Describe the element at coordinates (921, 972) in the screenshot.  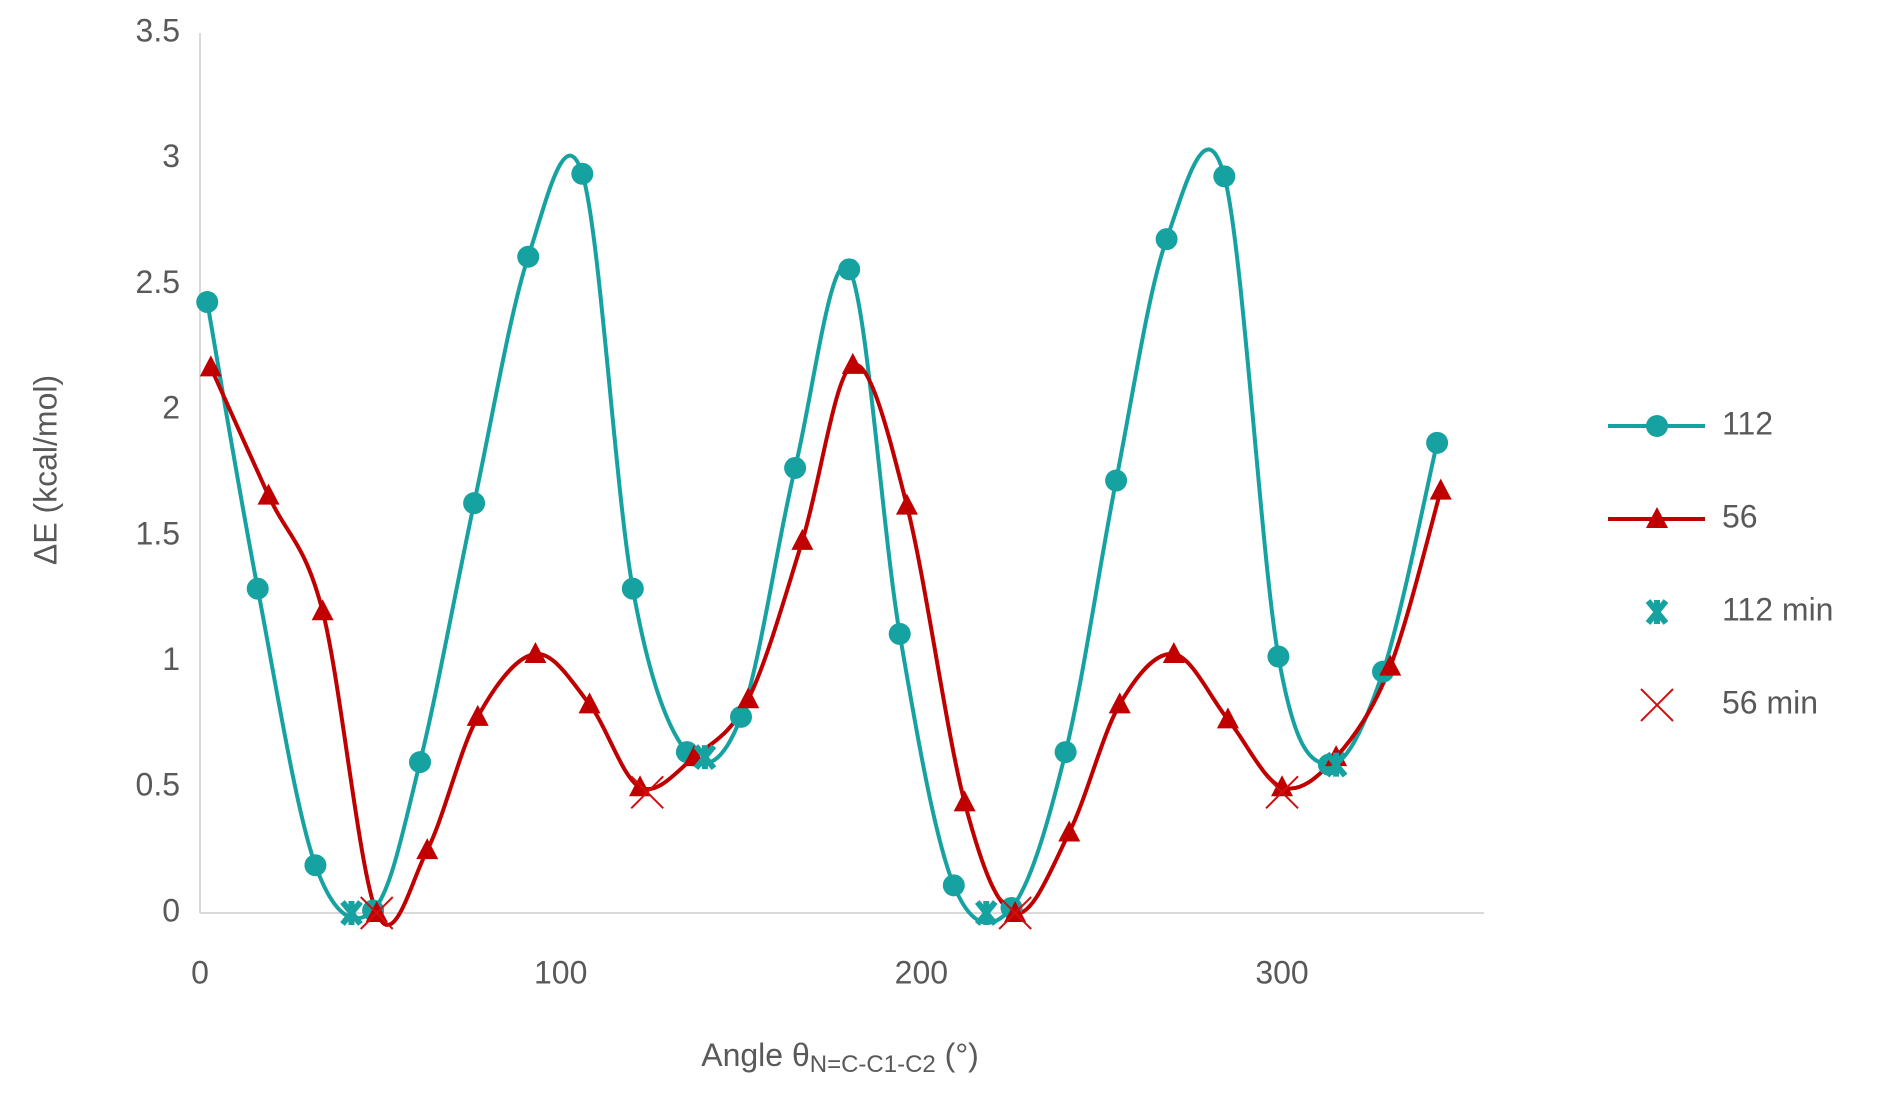
I see `x-tick-label: 200` at that location.